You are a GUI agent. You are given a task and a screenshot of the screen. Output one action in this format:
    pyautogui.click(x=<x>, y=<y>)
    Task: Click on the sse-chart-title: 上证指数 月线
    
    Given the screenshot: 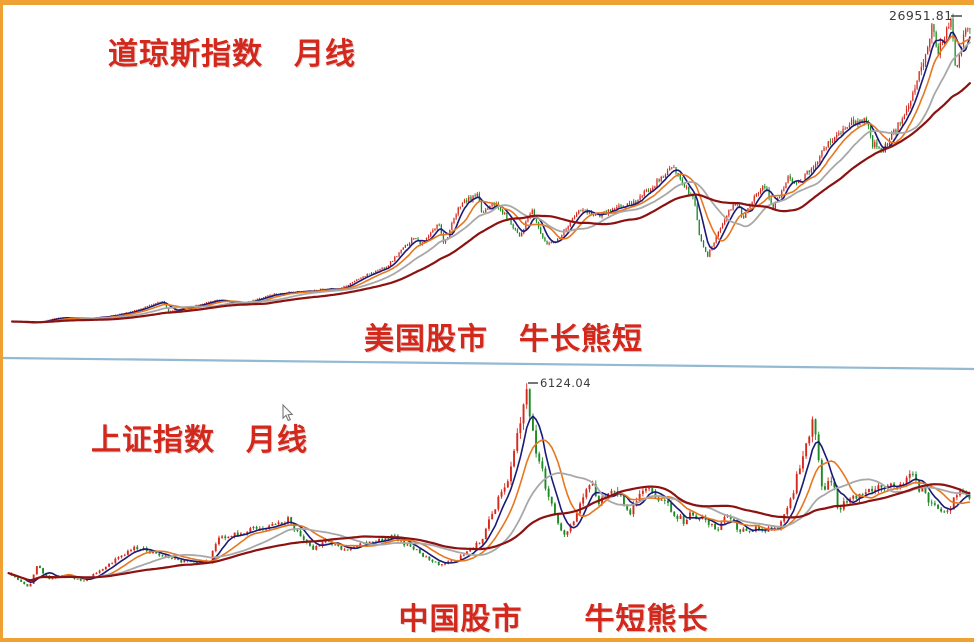 What is the action you would take?
    pyautogui.click(x=199, y=440)
    